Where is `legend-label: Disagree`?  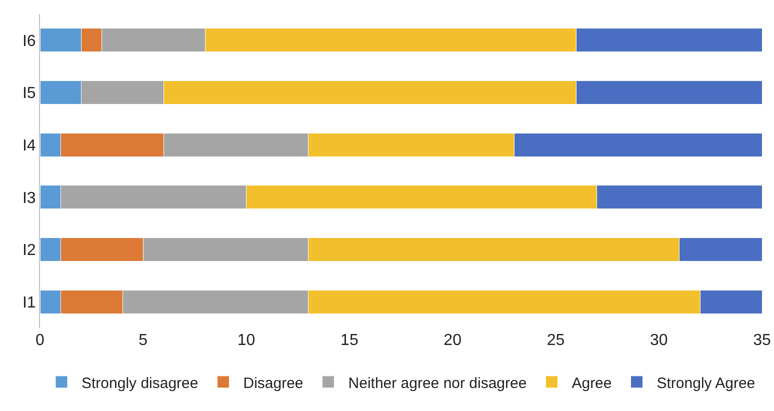 legend-label: Disagree is located at coordinates (273, 383).